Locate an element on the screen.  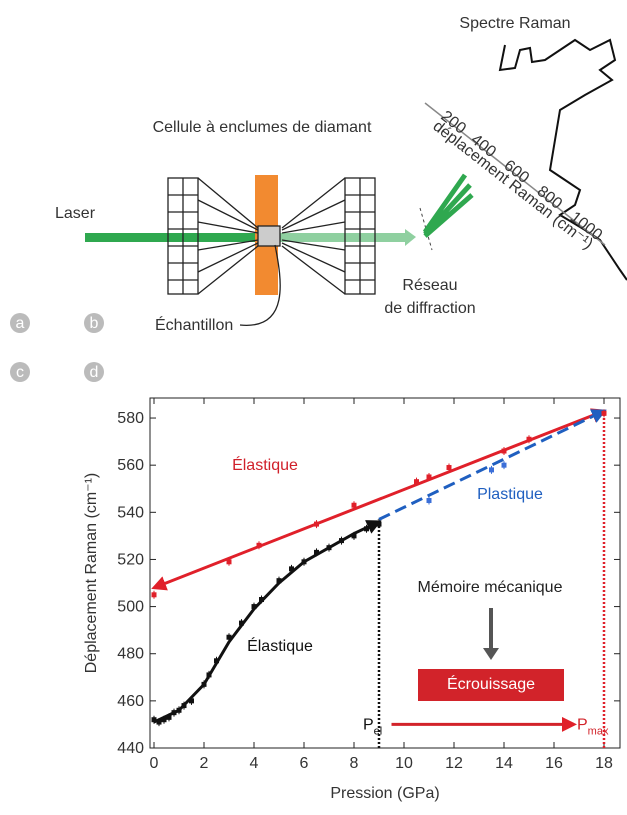
memory-arrow-head is located at coordinates (491, 654).